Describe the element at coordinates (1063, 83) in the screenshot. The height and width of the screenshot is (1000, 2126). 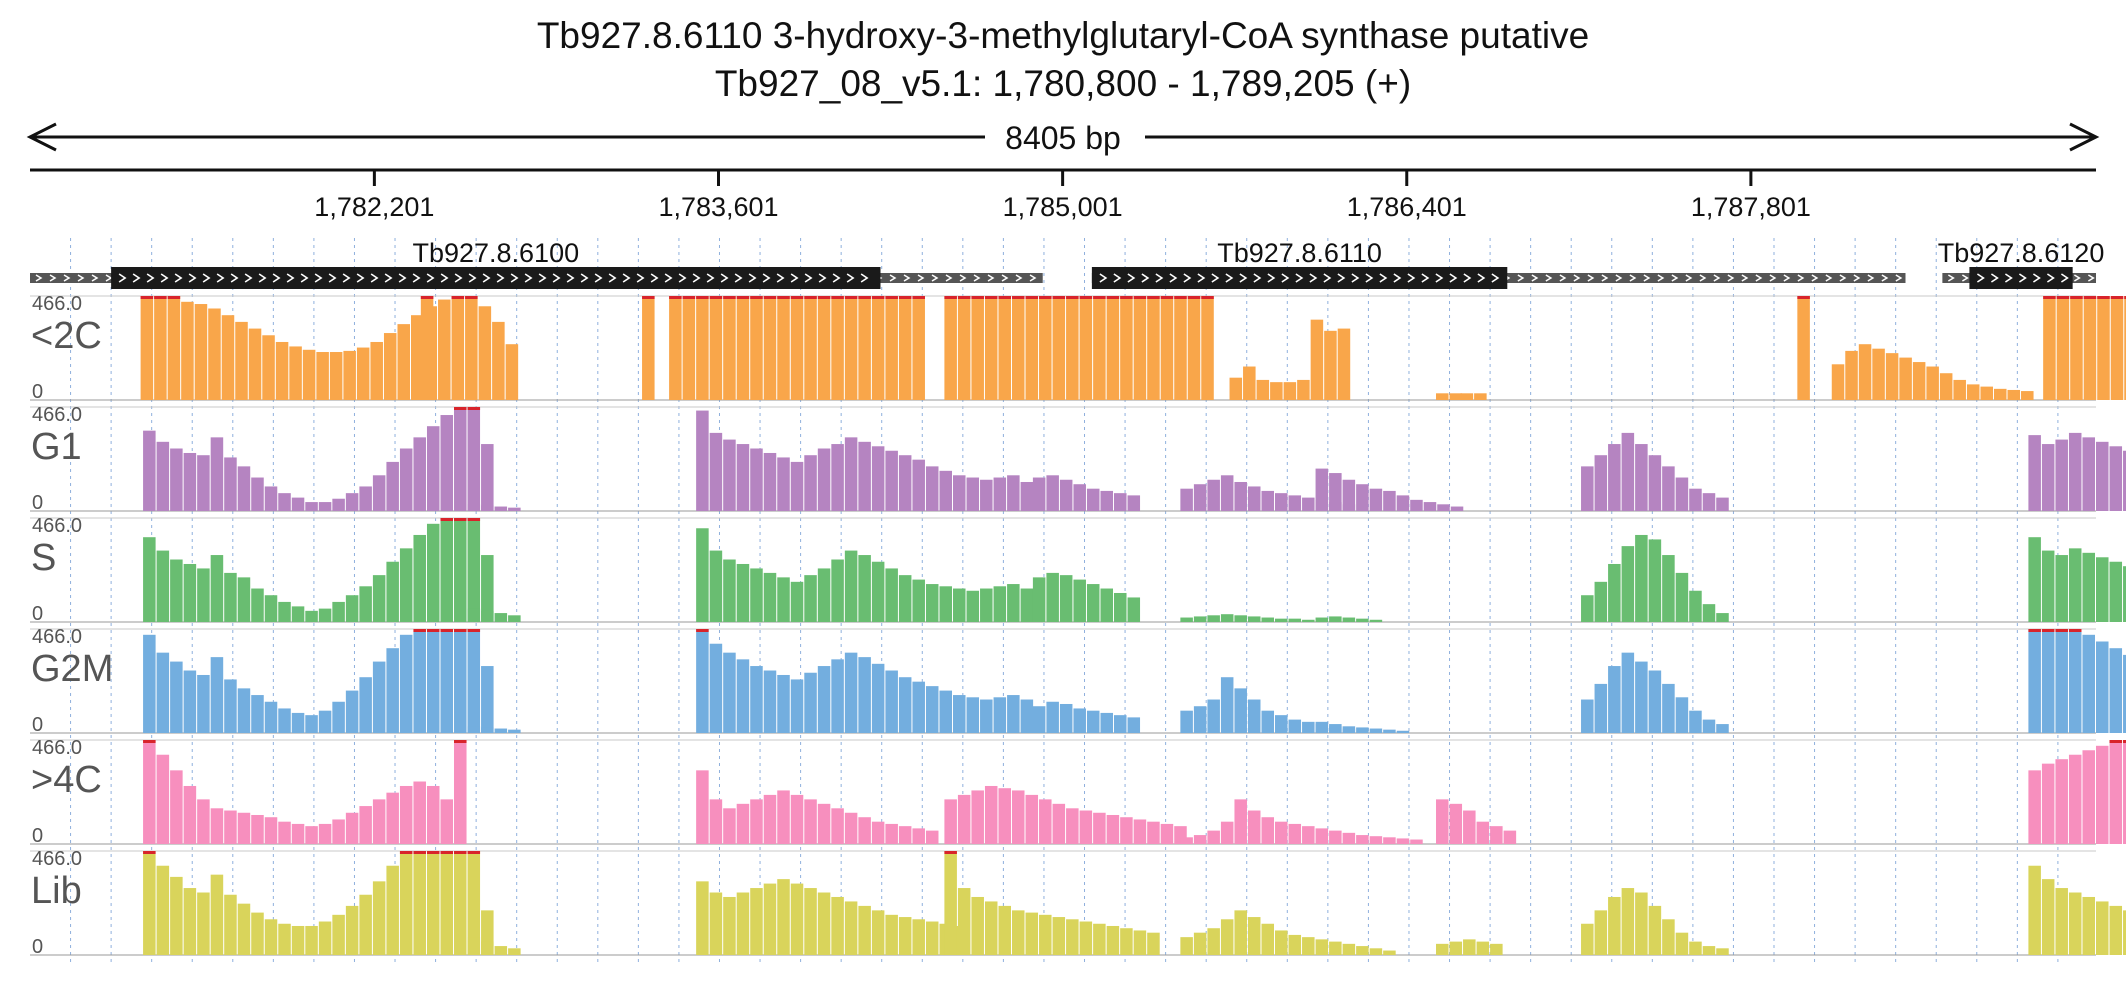
I see `chart-subtitle: Tb927_08_v5.1: 1,780,800 - 1,789,205 (+)` at that location.